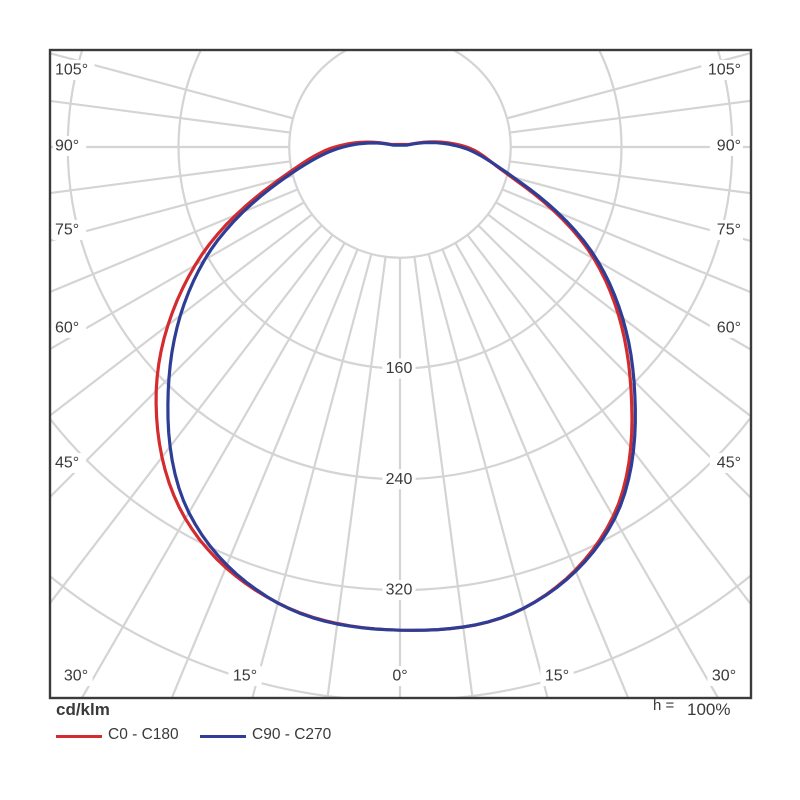  Describe the element at coordinates (729, 328) in the screenshot. I see `angle-label-right: 60°` at that location.